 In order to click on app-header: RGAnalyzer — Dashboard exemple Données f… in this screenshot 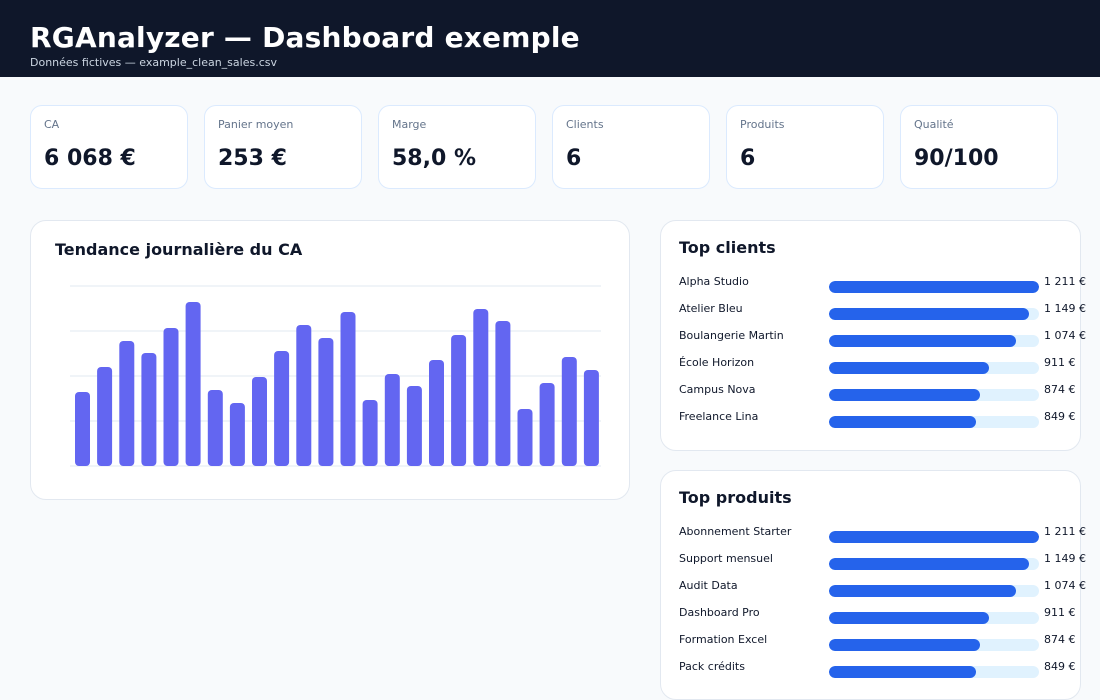, I will do `click(550, 38)`.